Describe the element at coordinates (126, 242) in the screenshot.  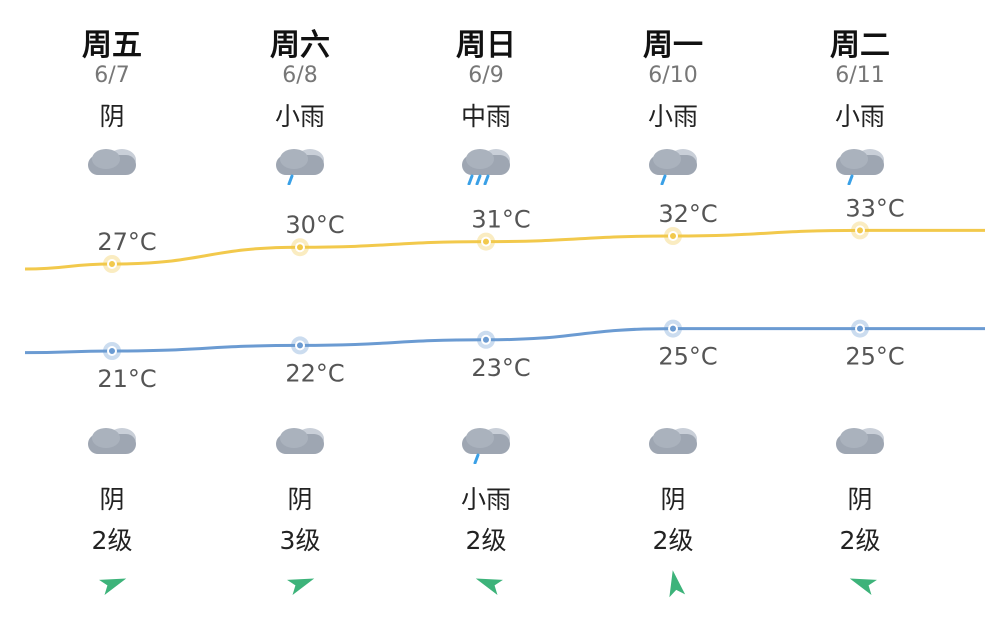
I see `high-temp-label: 27°C` at that location.